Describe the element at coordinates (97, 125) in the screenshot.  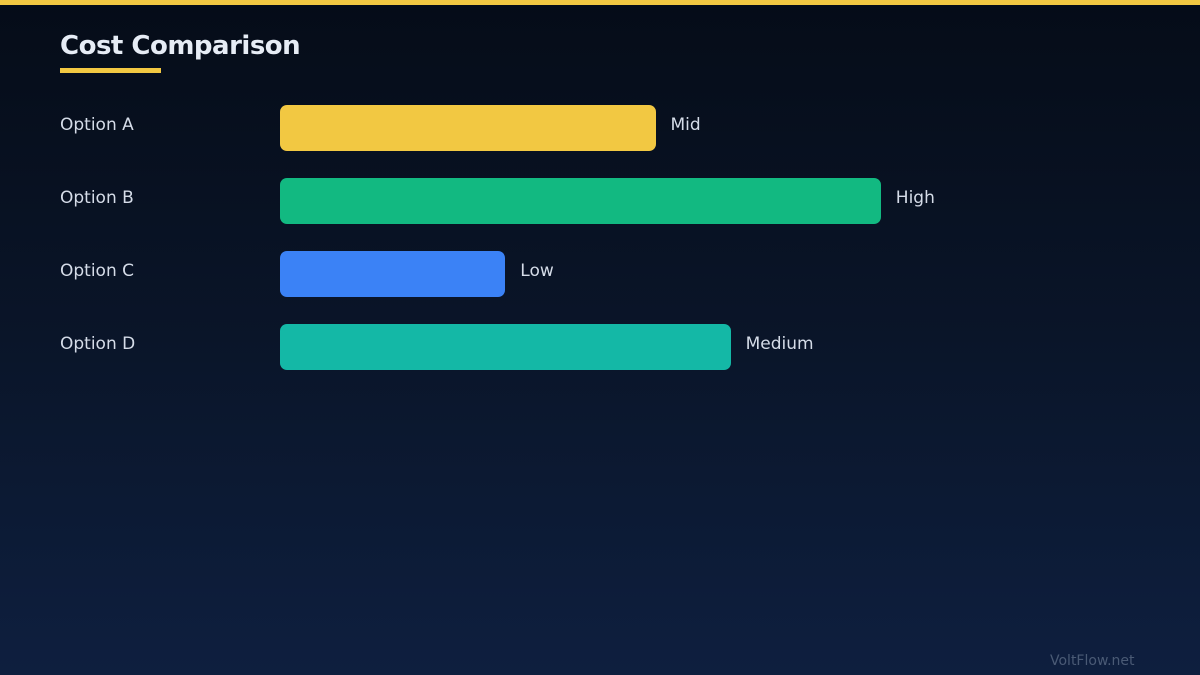
I see `category-label: Option A` at that location.